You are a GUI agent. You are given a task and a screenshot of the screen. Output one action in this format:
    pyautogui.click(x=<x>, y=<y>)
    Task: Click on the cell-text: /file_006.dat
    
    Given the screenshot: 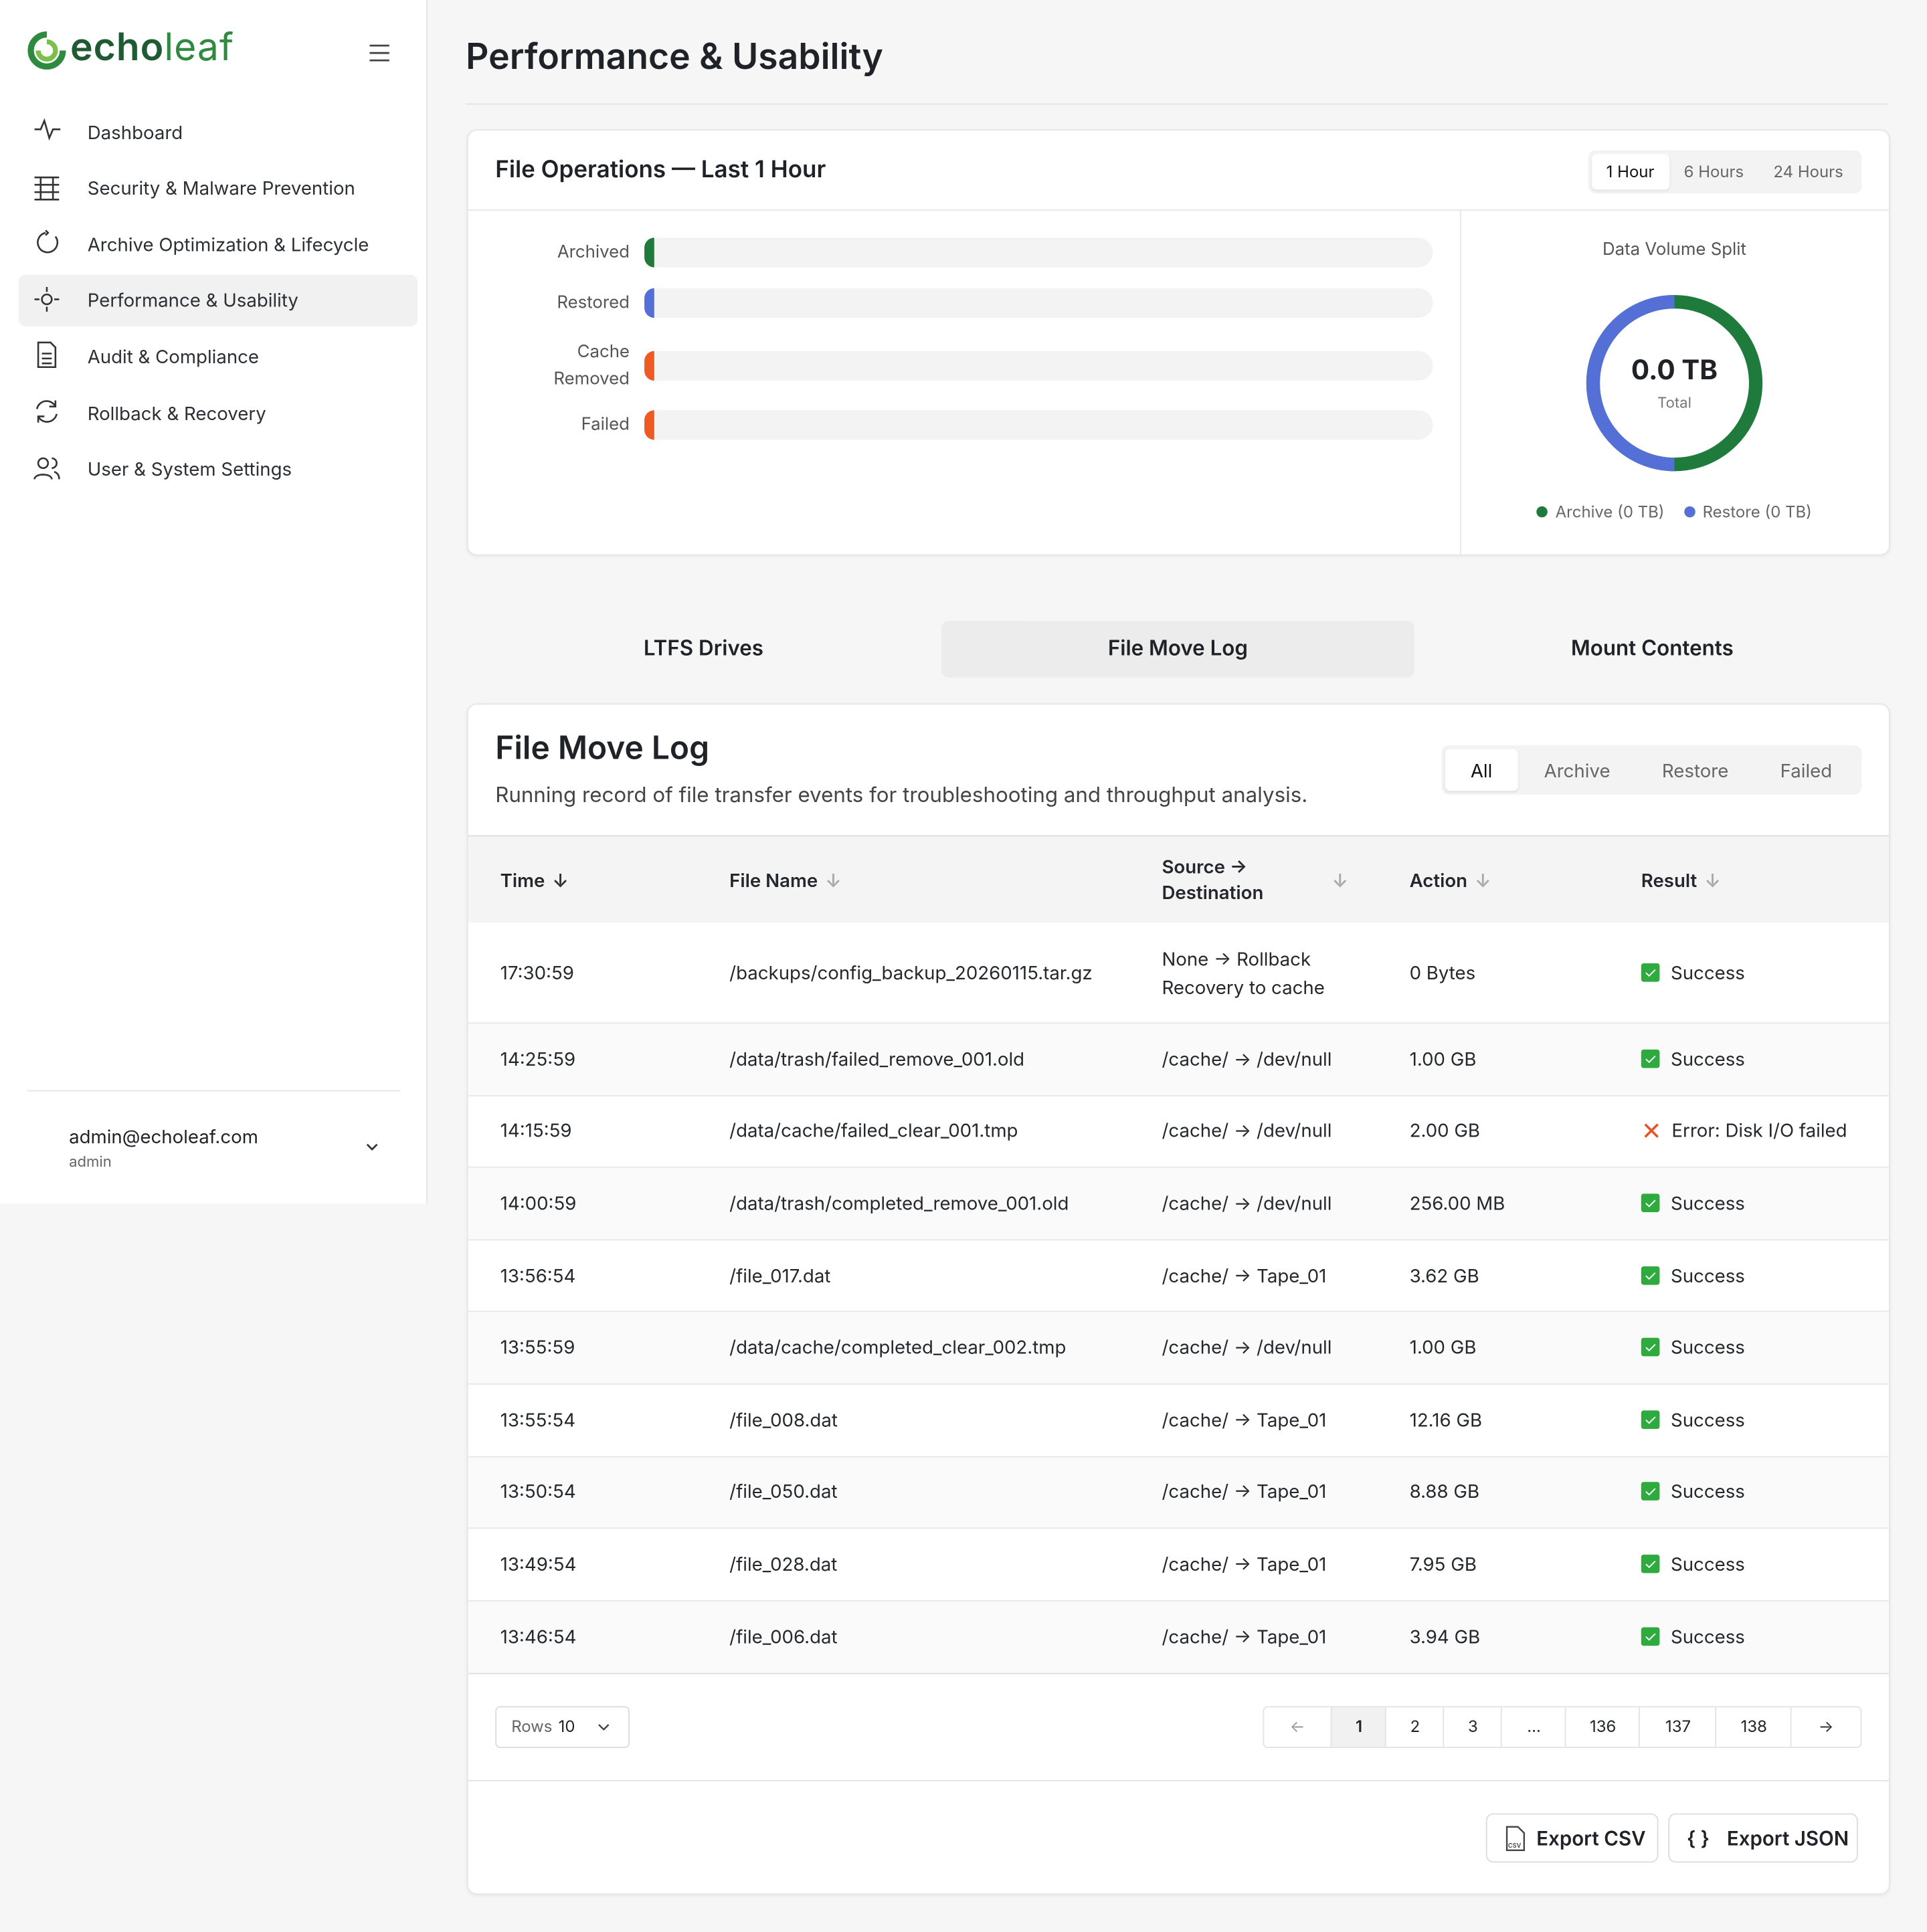 What is the action you would take?
    pyautogui.click(x=784, y=1636)
    